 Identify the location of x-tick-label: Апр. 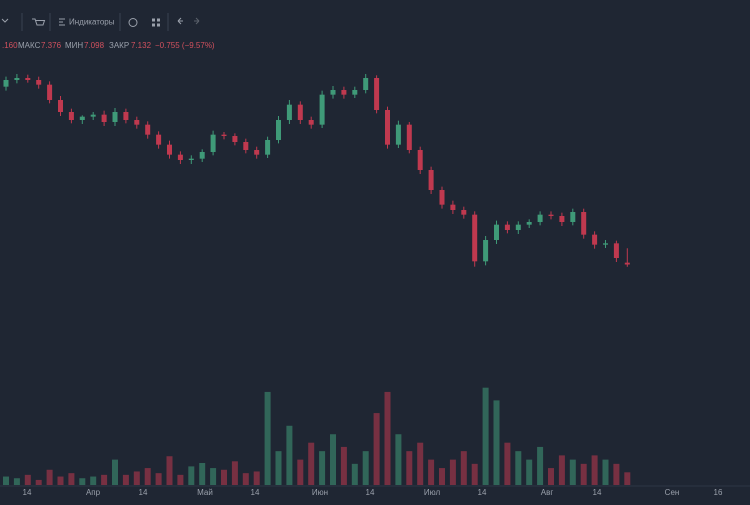
(93, 492).